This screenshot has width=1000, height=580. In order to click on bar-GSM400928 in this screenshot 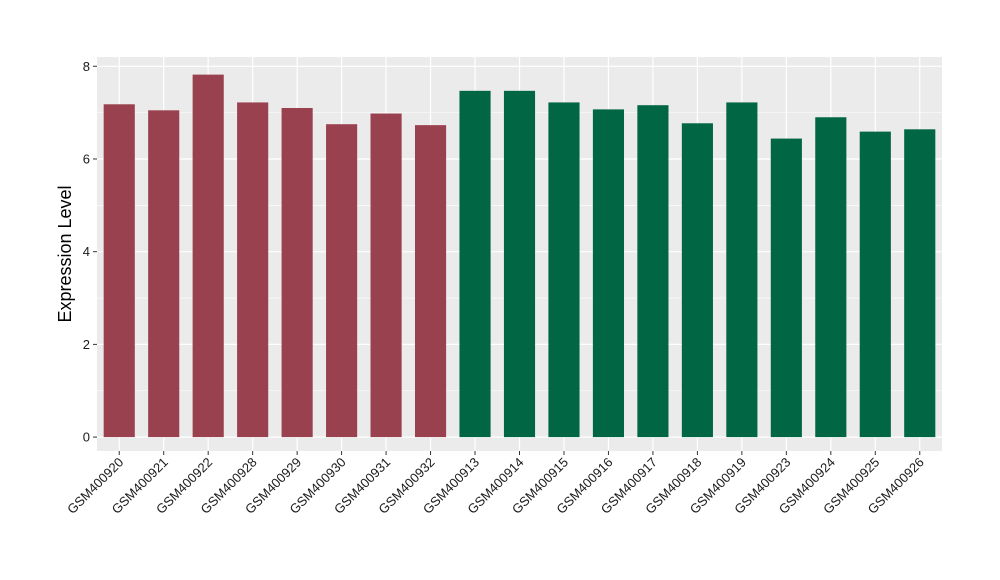, I will do `click(253, 270)`.